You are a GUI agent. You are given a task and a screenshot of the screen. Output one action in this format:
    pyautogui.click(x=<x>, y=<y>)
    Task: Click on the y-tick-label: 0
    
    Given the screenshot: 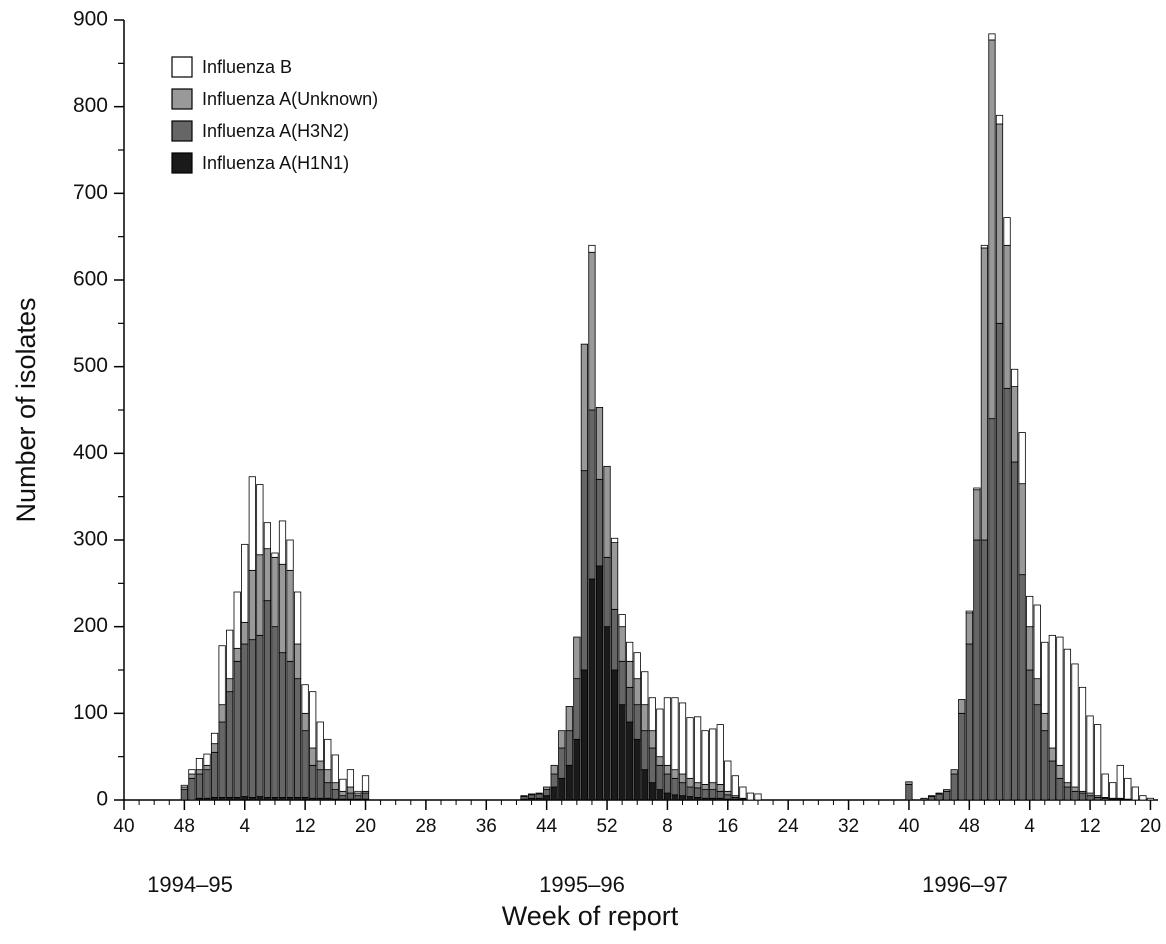 What is the action you would take?
    pyautogui.click(x=102, y=799)
    